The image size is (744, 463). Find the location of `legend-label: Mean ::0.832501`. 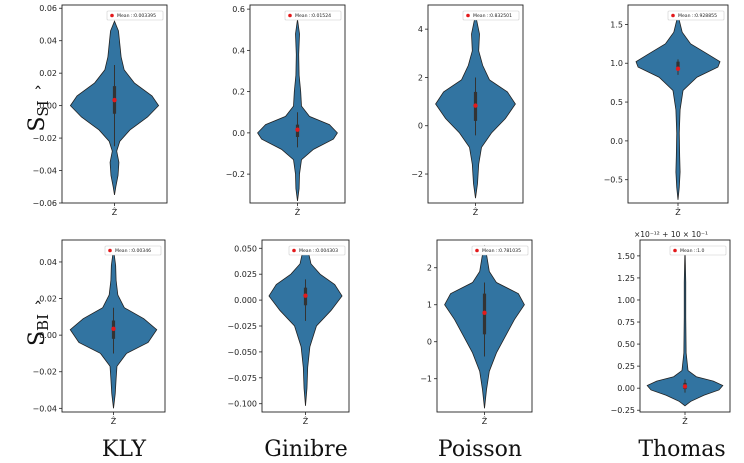

legend-label: Mean ::0.832501 is located at coordinates (492, 16).